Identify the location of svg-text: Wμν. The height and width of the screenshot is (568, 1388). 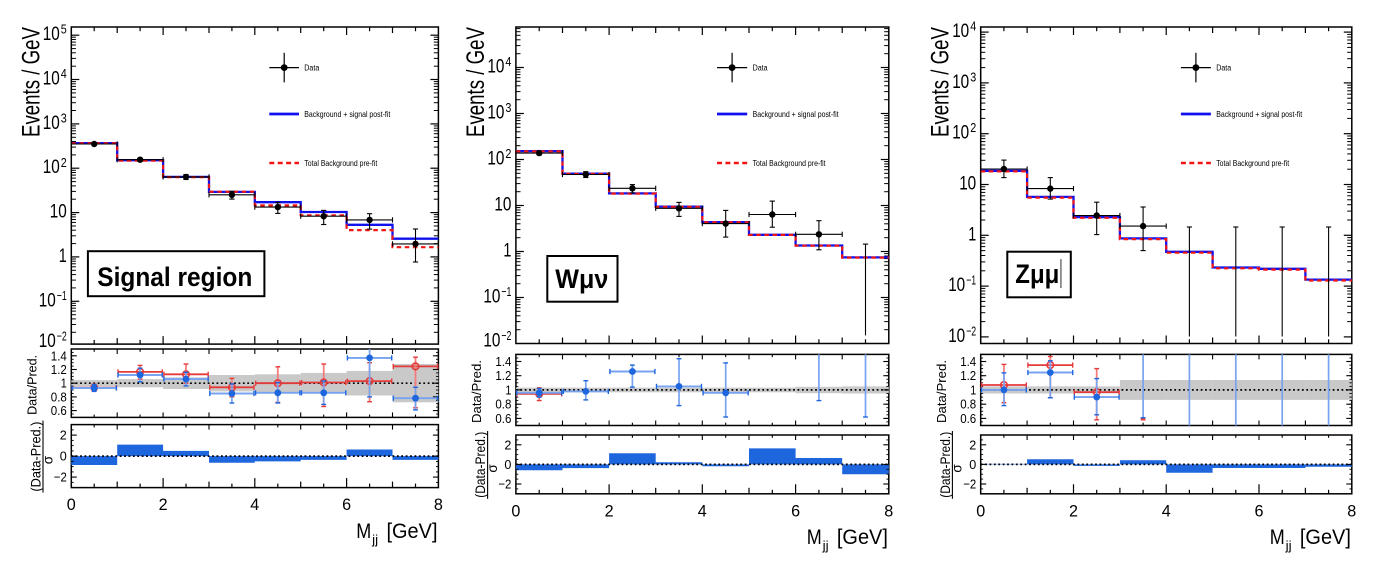
(581, 279).